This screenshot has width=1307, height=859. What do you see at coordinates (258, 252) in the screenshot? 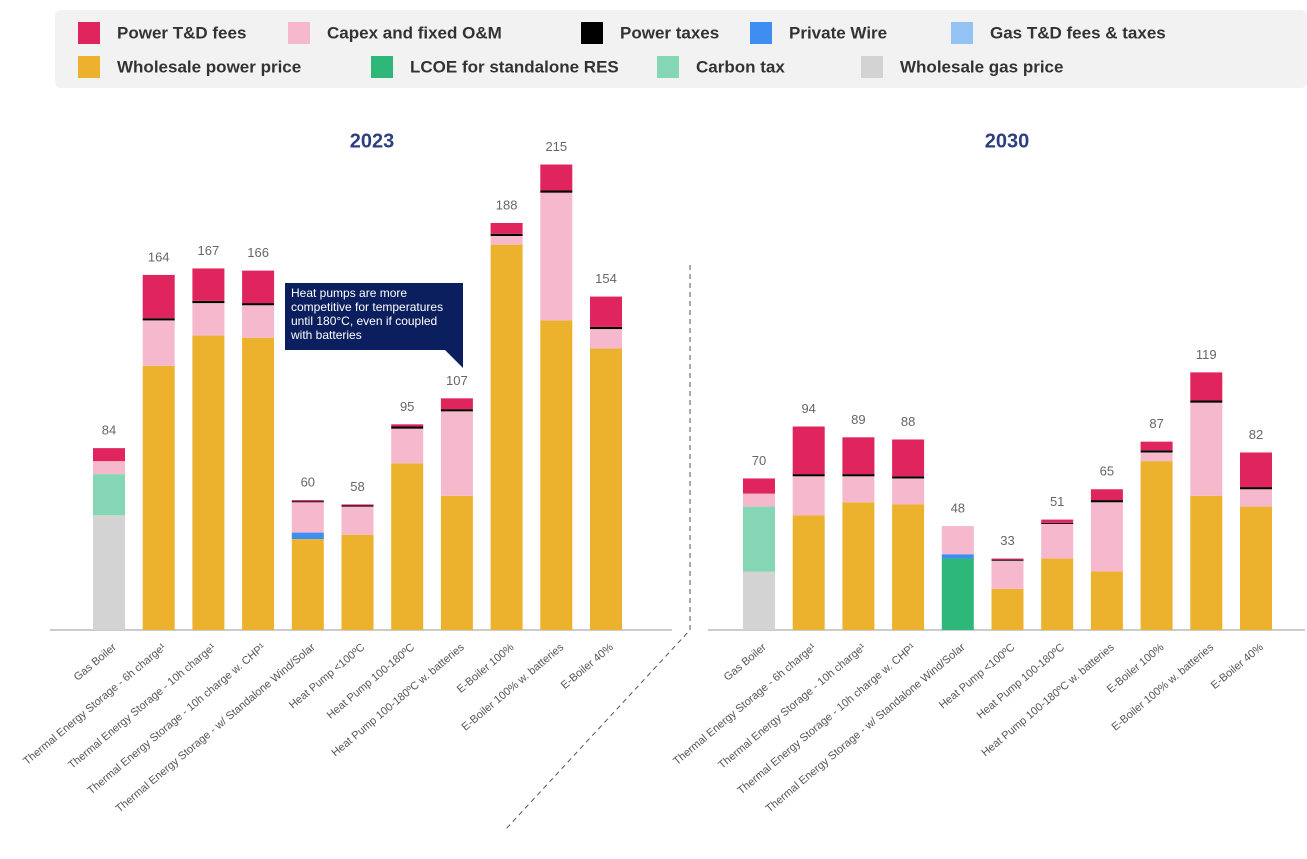
I see `total-label: 166` at bounding box center [258, 252].